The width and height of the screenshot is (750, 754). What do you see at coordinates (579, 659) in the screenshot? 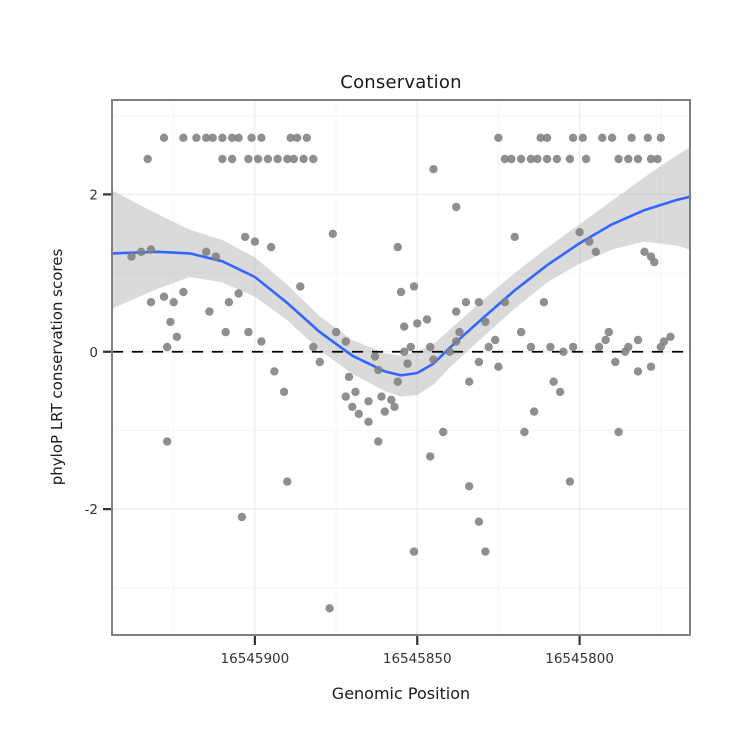
I see `x-tick-label: 16545800` at bounding box center [579, 659].